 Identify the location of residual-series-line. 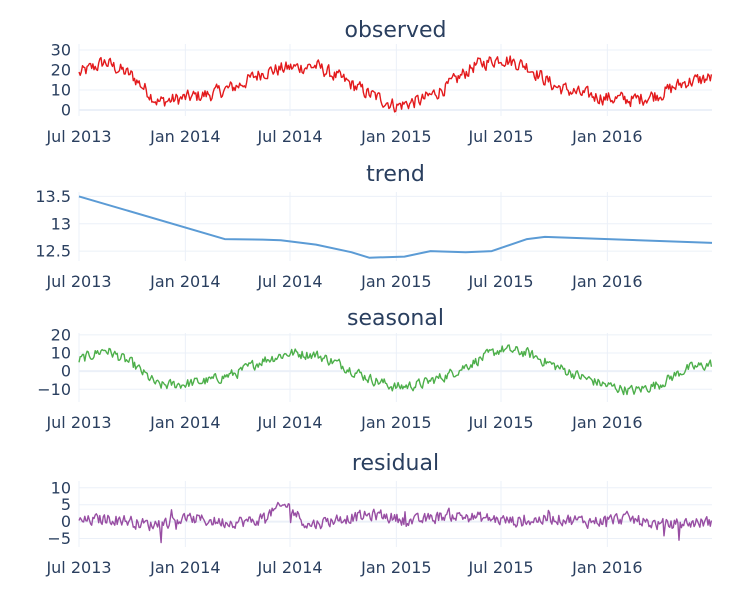
(395, 522).